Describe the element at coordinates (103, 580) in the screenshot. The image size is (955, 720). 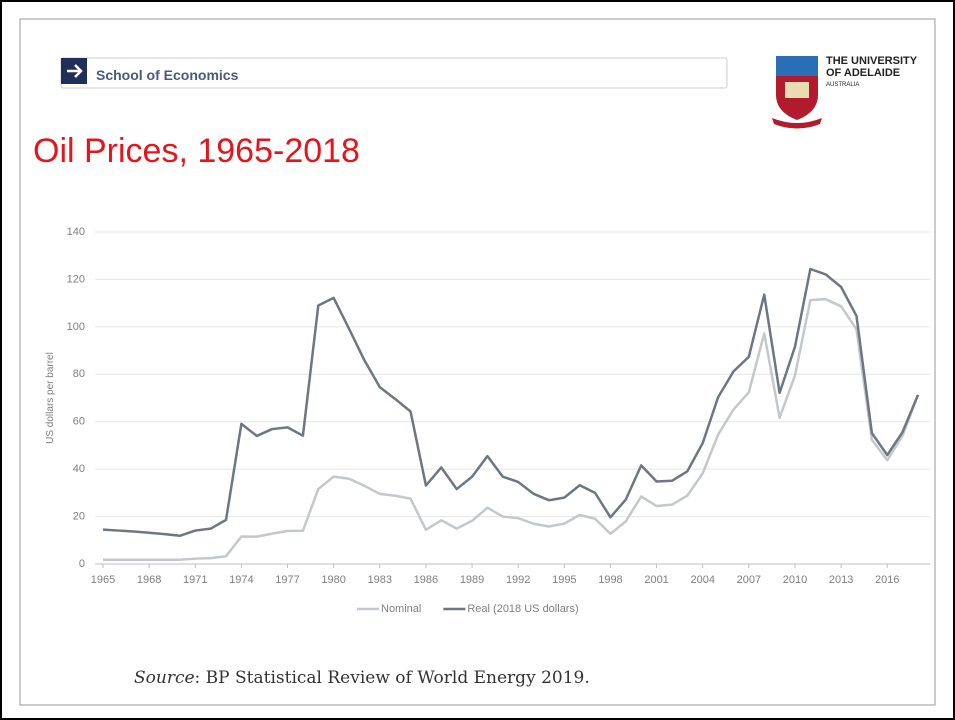
I see `x-tick-label: 1965` at that location.